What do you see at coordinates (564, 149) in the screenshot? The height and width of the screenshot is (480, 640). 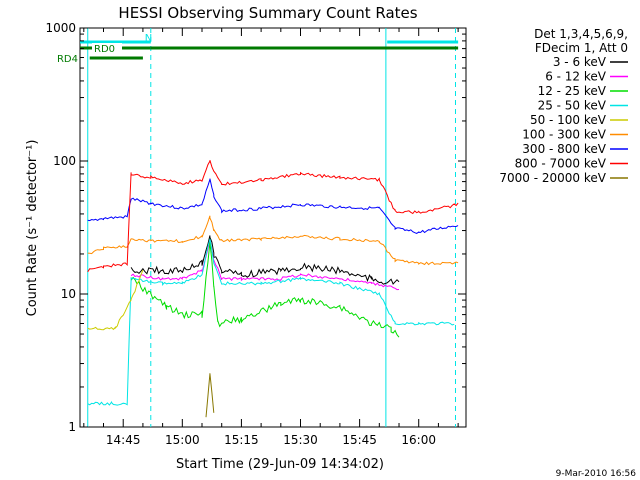 I see `legend-label: 300 - 800 keV` at bounding box center [564, 149].